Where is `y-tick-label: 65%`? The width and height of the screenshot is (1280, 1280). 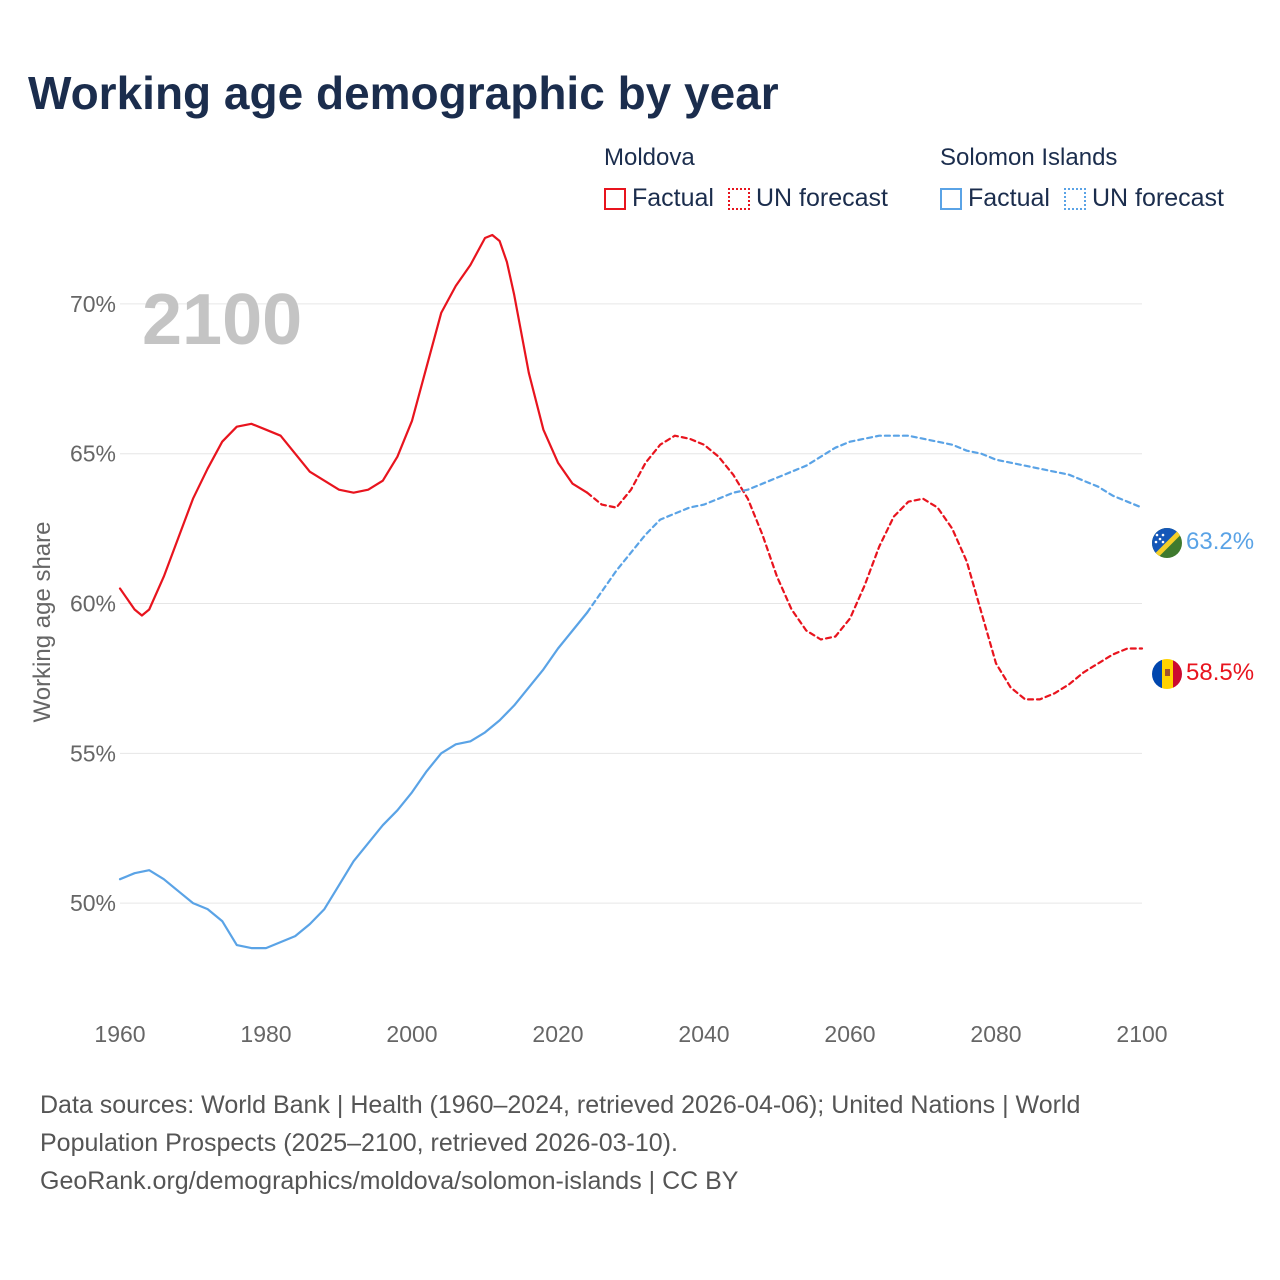
y-tick-label: 65% is located at coordinates (93, 454).